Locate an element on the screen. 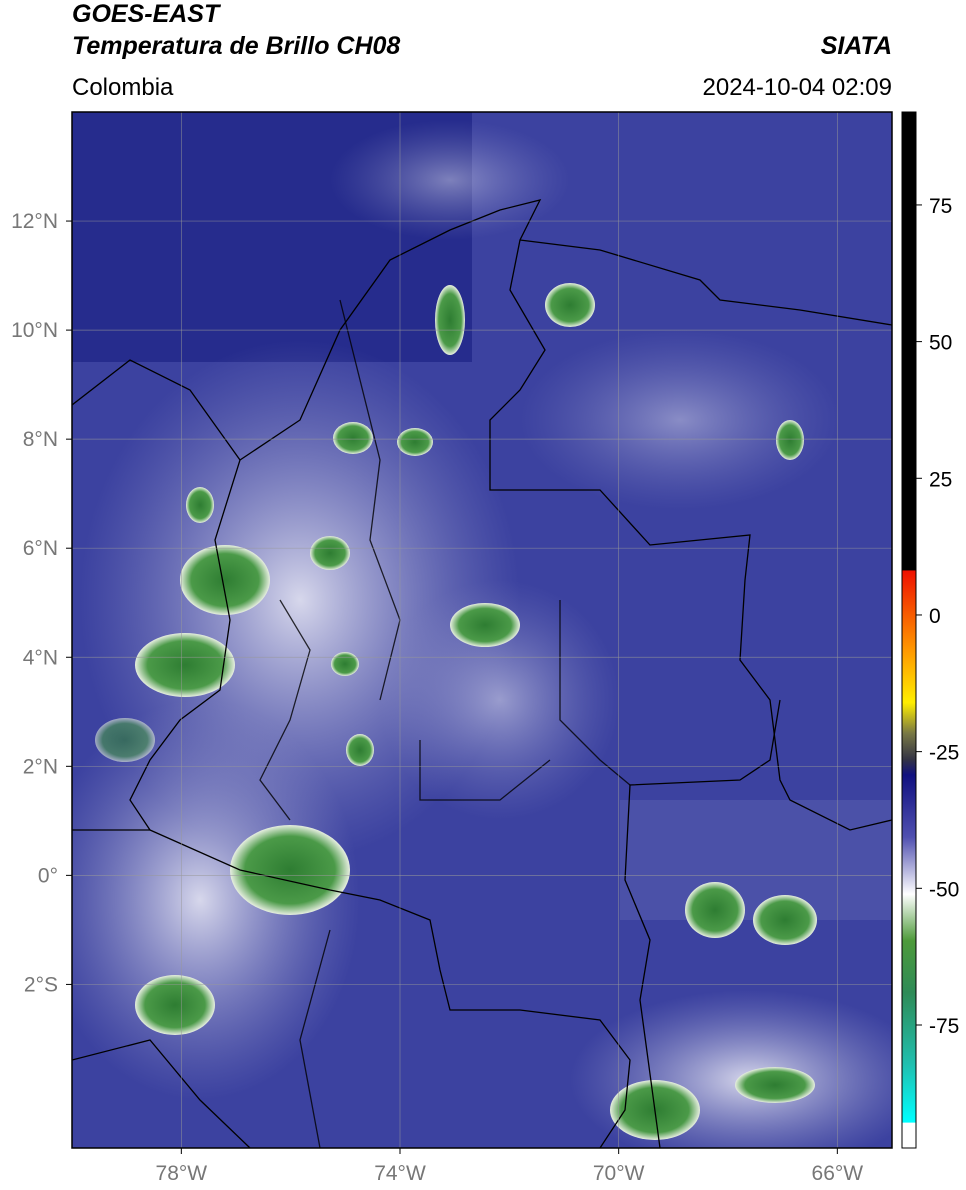 This screenshot has width=966, height=1190. y-tick-label: 4°N is located at coordinates (40, 657).